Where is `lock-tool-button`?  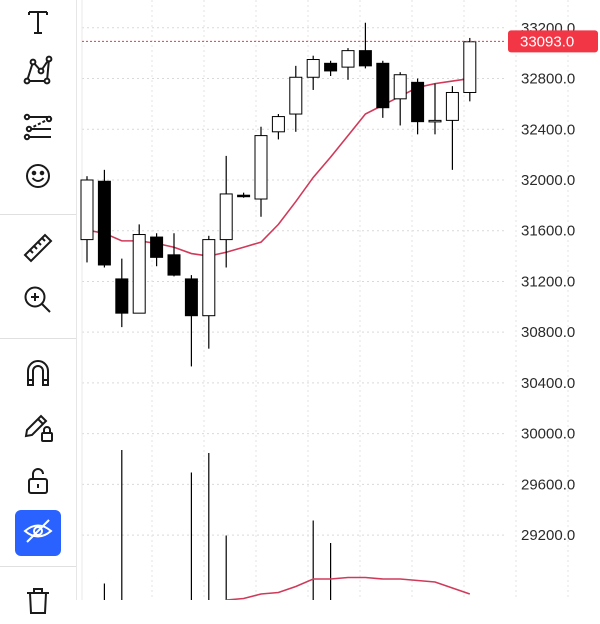 lock-tool-button is located at coordinates (38, 482).